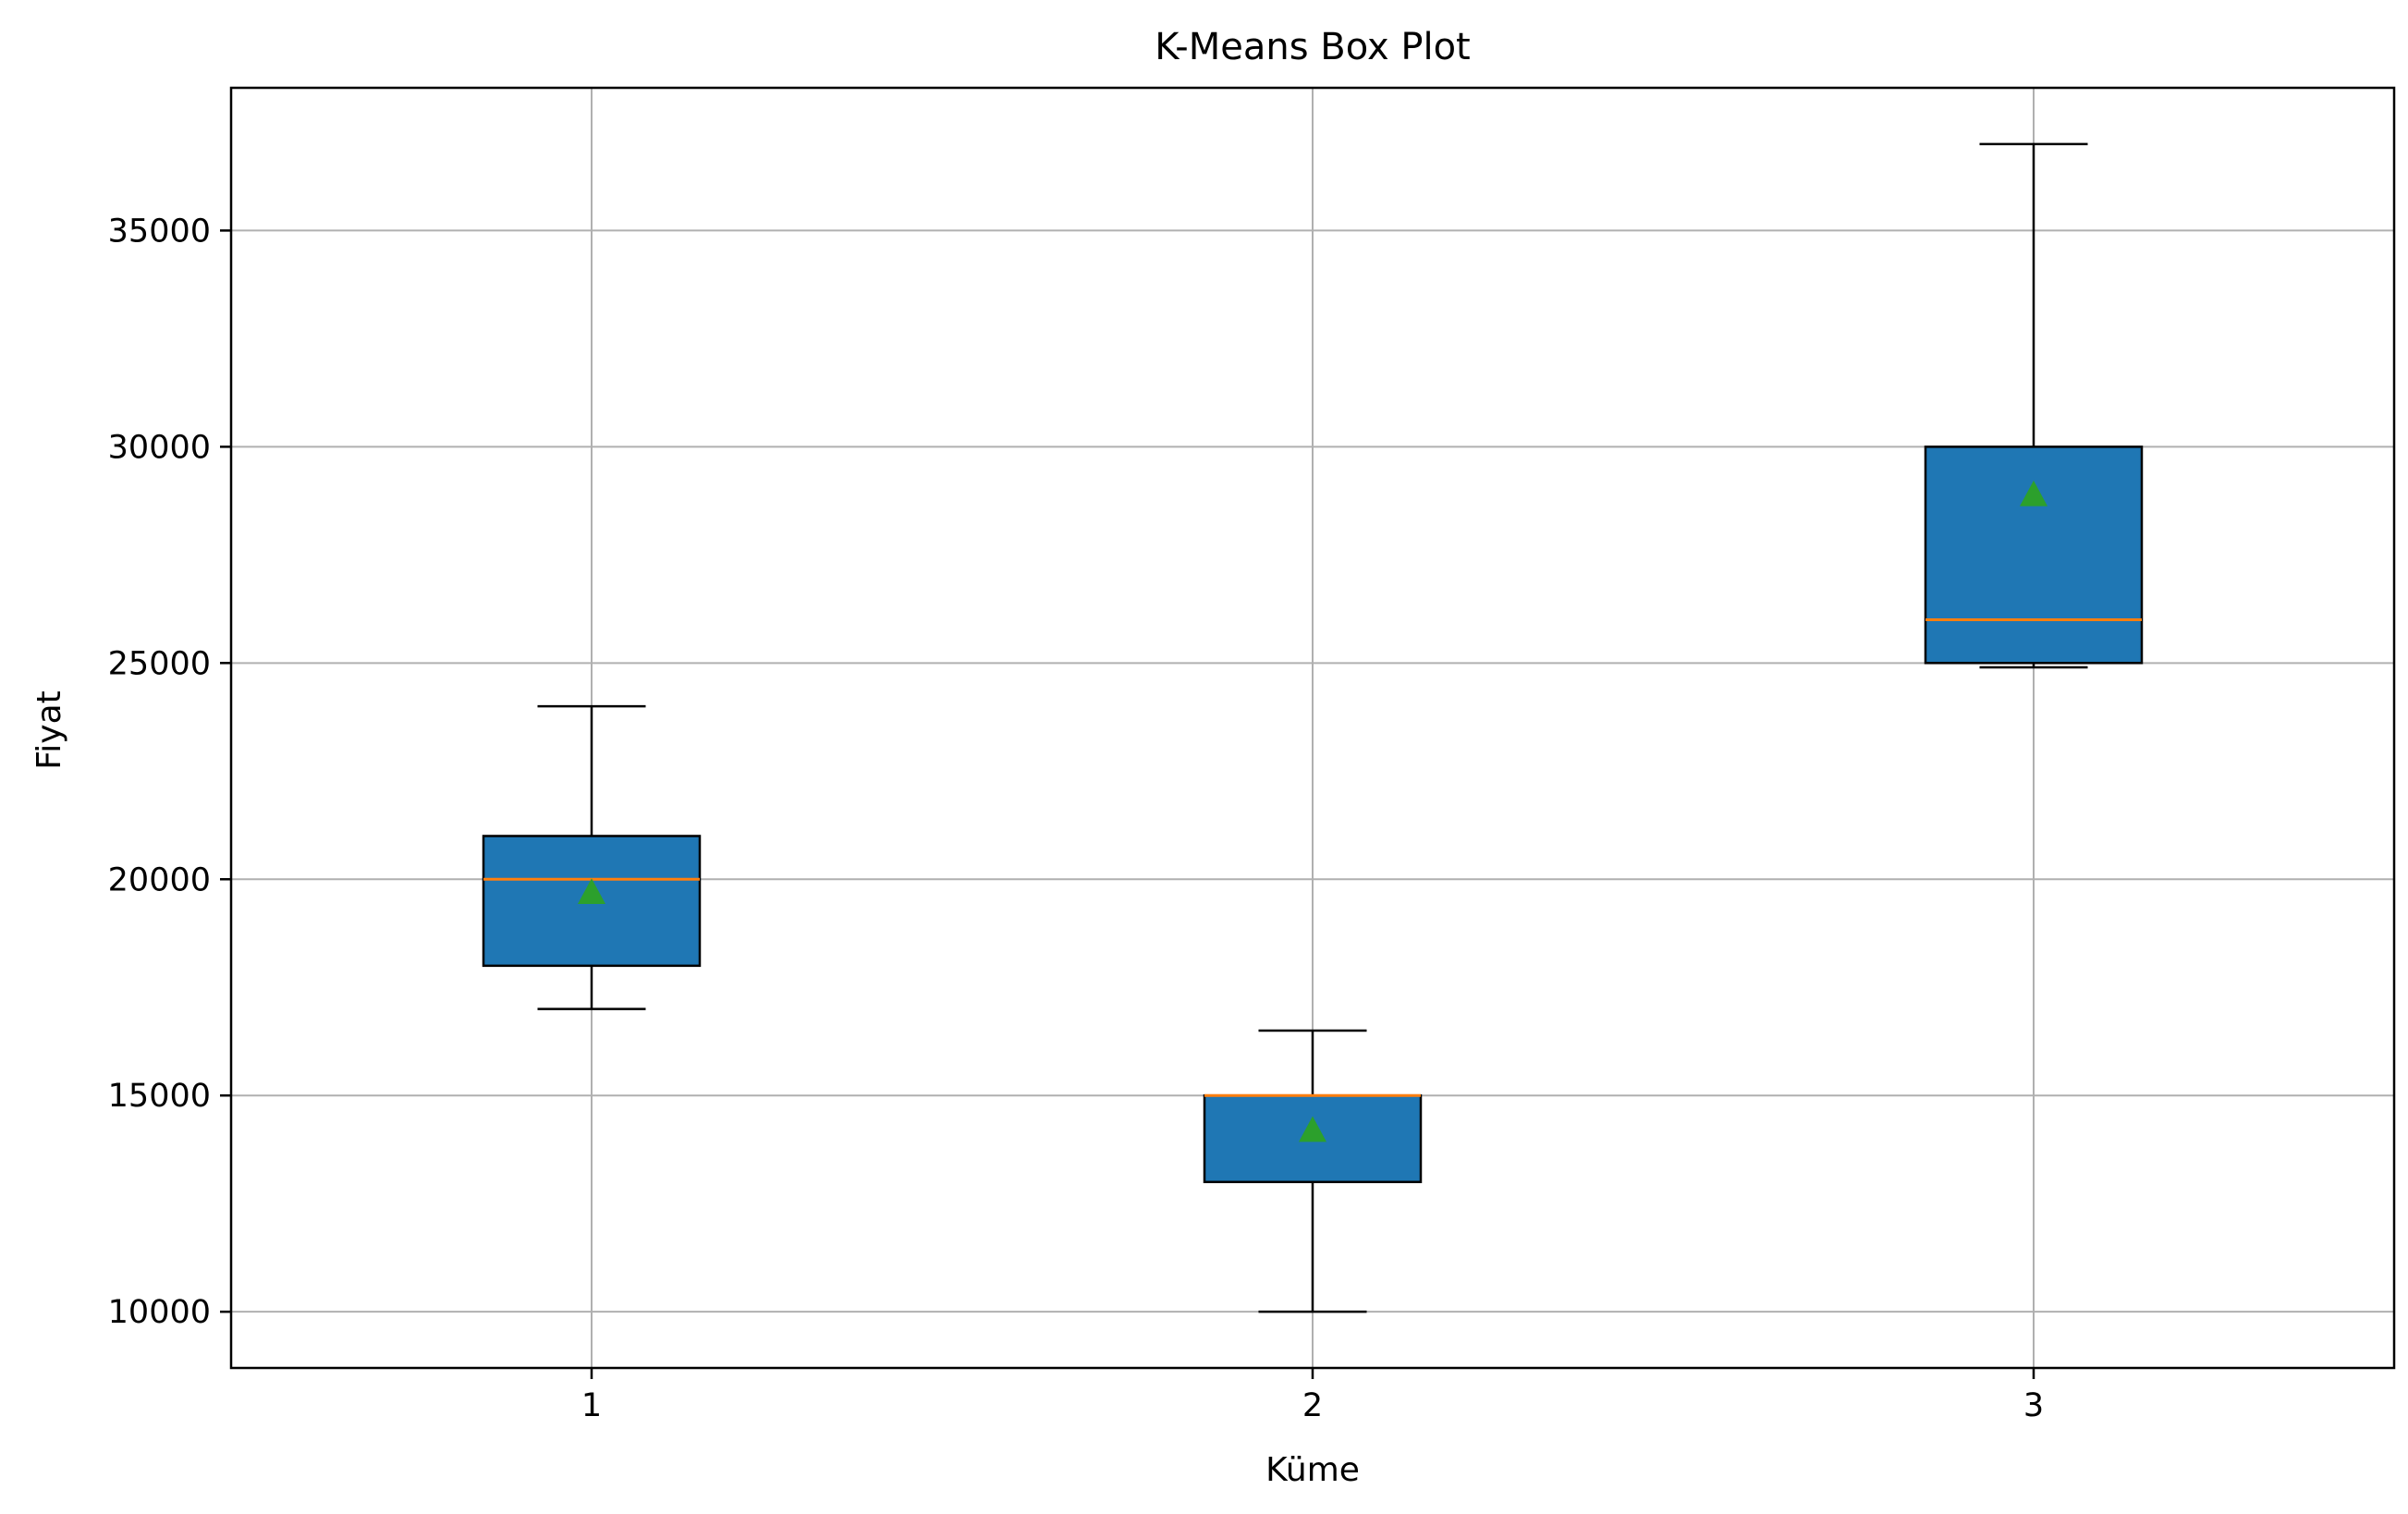 This screenshot has width=2408, height=1514. I want to click on y-tick-label: 15000, so click(159, 1096).